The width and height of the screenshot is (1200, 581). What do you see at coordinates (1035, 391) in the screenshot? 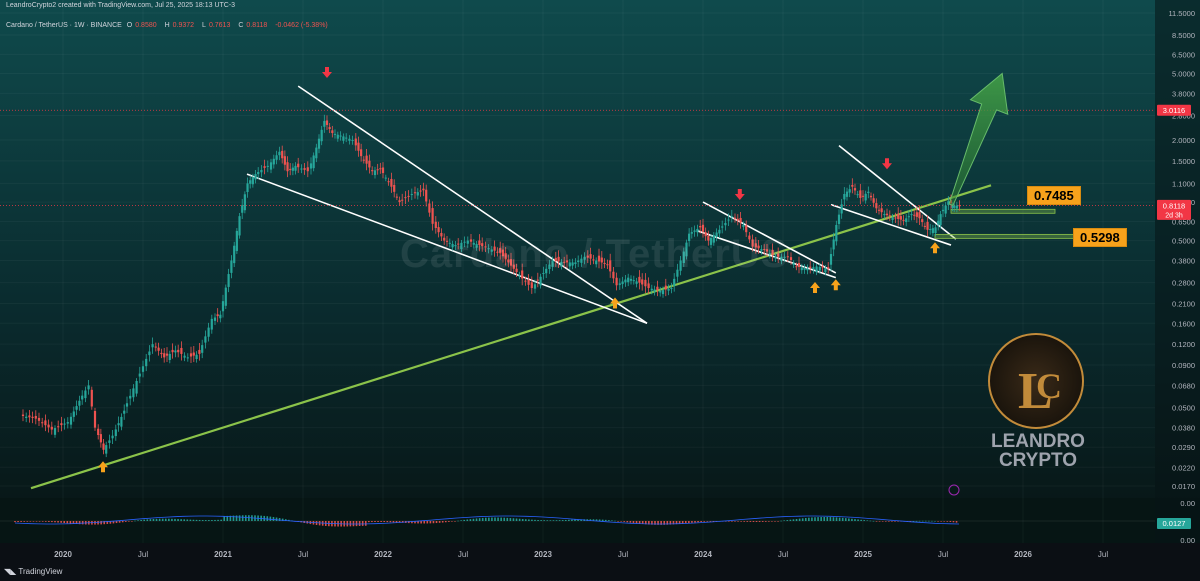
I see `svg-text: L` at bounding box center [1035, 391].